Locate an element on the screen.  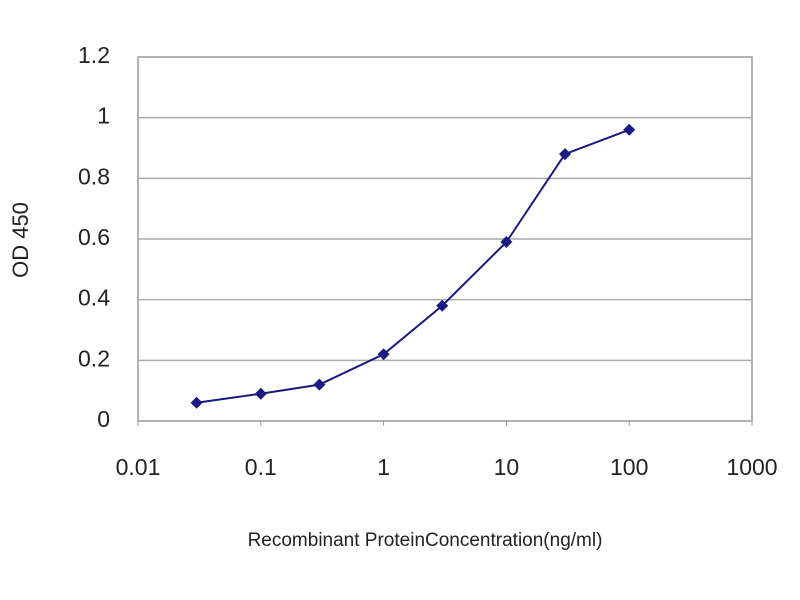
y-tick-label: 0.8 is located at coordinates (94, 176).